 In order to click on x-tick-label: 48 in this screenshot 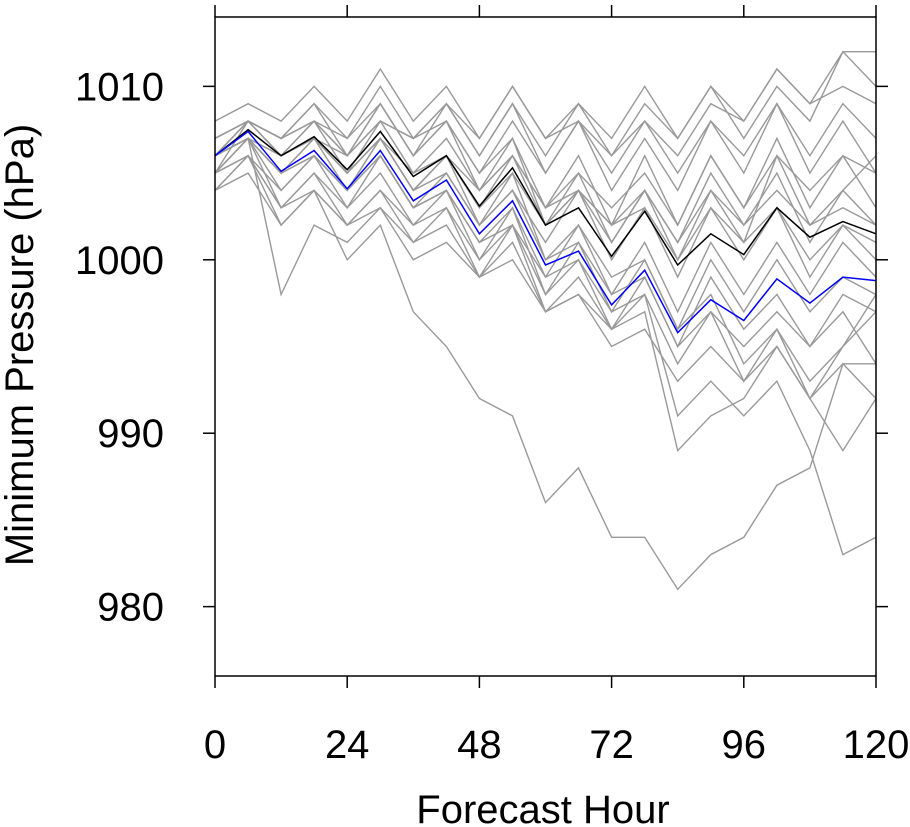, I will do `click(479, 745)`.